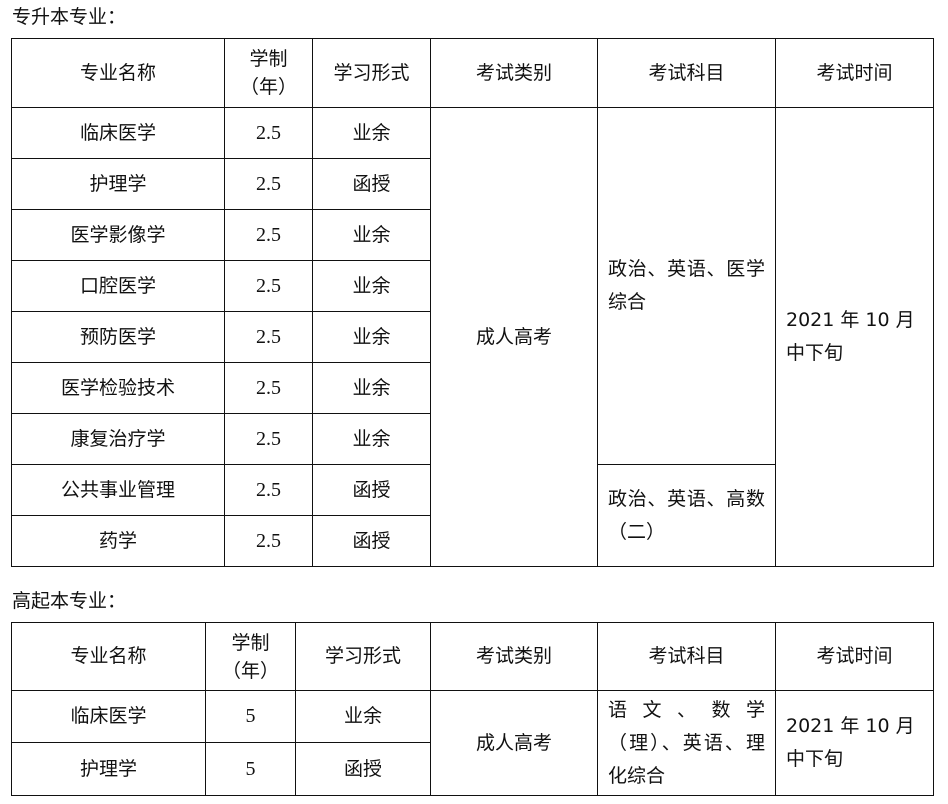  I want to click on table-row: 预防医学 2.5 业余, so click(472, 337).